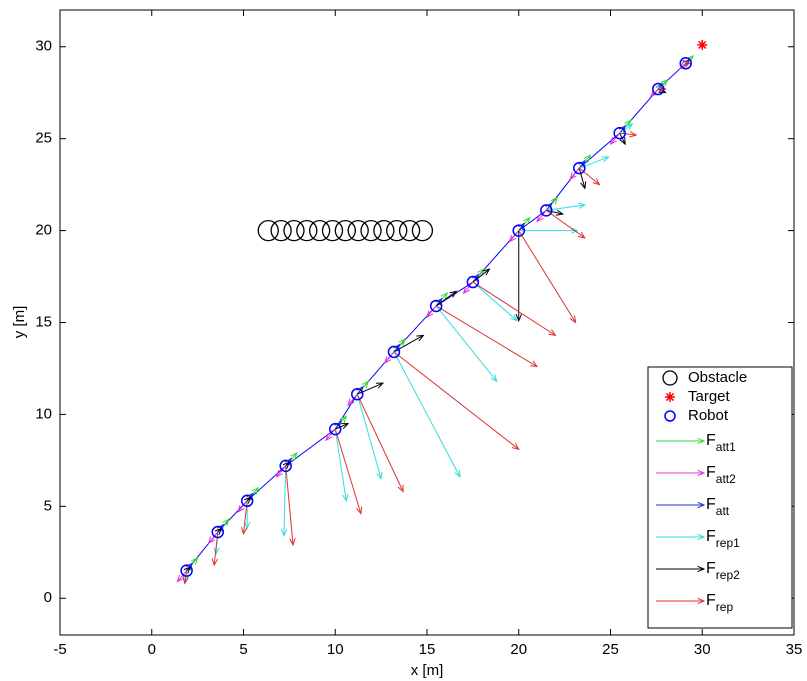  What do you see at coordinates (721, 475) in the screenshot?
I see `legend-label: Fatt2` at bounding box center [721, 475].